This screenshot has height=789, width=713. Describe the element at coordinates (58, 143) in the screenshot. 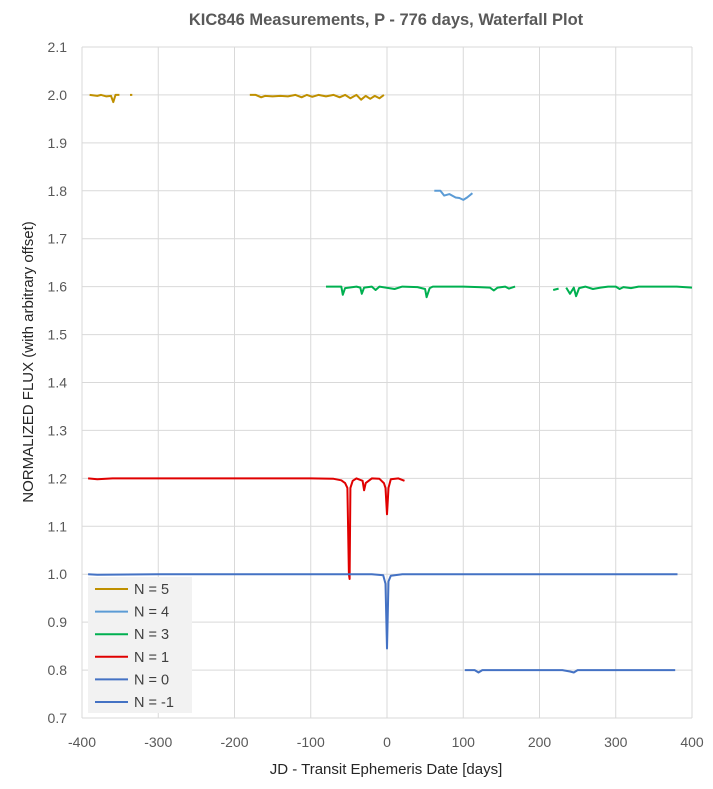

I see `y-tick-label: 1.9` at that location.